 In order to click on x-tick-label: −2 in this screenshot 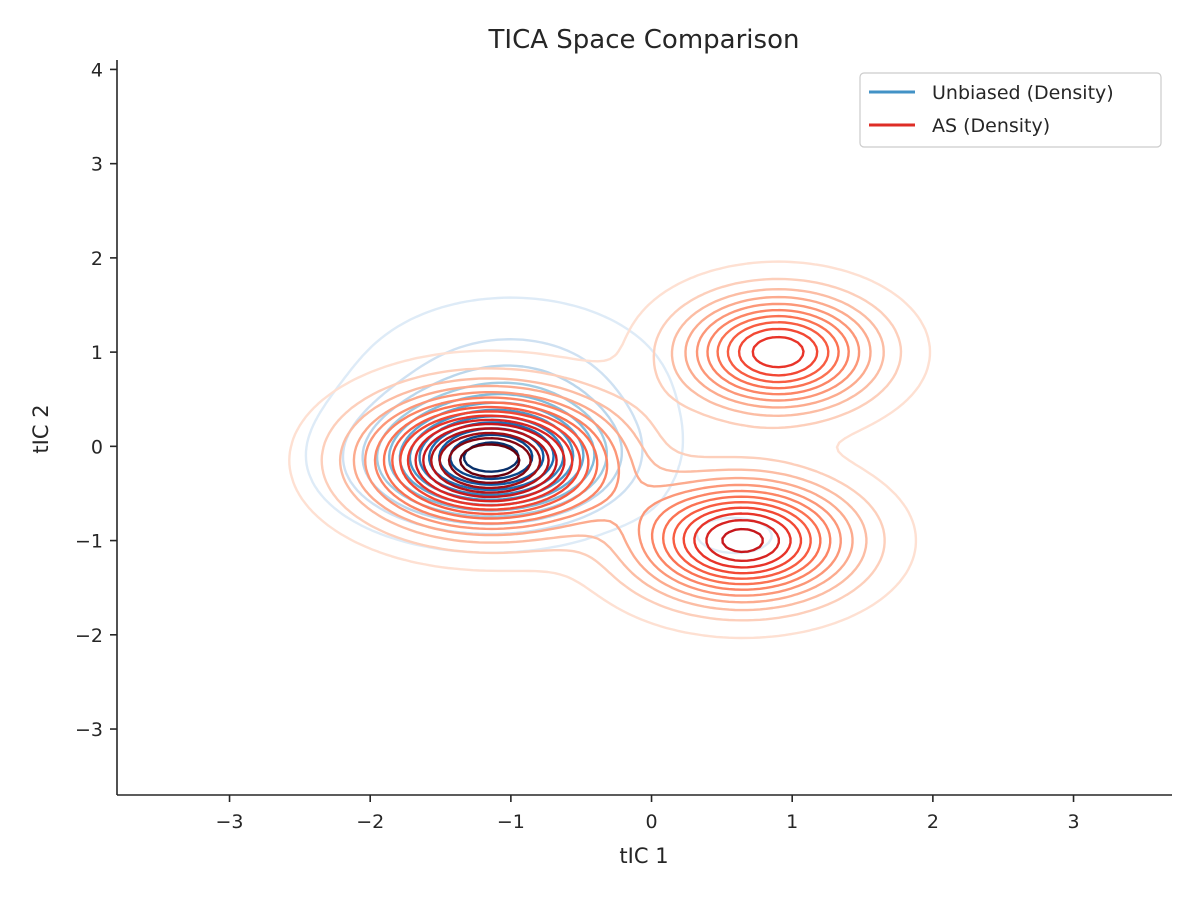, I will do `click(370, 822)`.